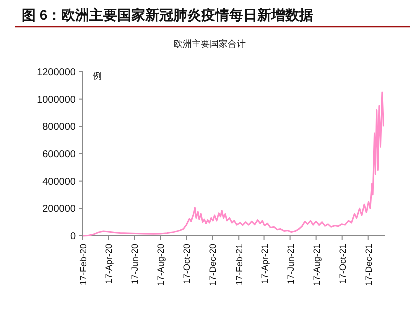 This screenshot has height=330, width=420. I want to click on y-tick-label: 200000, so click(59, 210).